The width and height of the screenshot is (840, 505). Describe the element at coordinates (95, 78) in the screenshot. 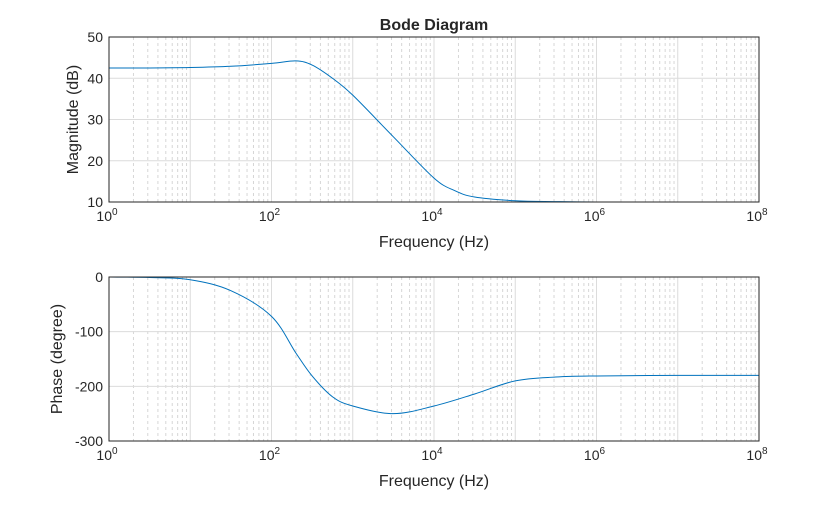

I see `y-tick-label: 40` at that location.